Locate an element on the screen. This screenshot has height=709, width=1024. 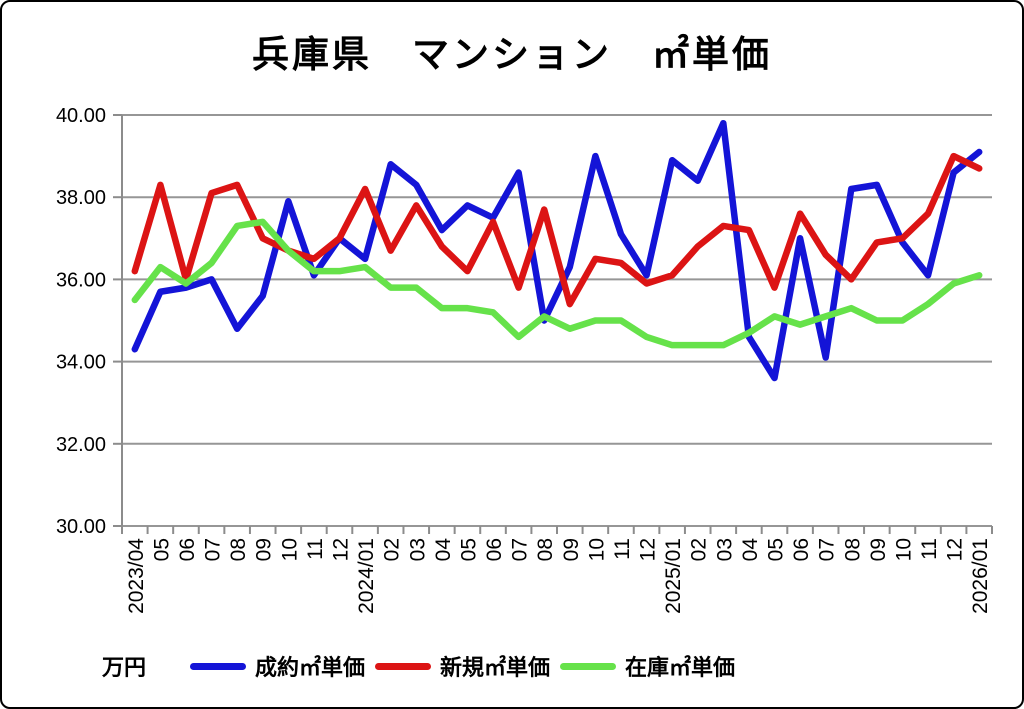
y-axis-unit-label: 万円 is located at coordinates (124, 667).